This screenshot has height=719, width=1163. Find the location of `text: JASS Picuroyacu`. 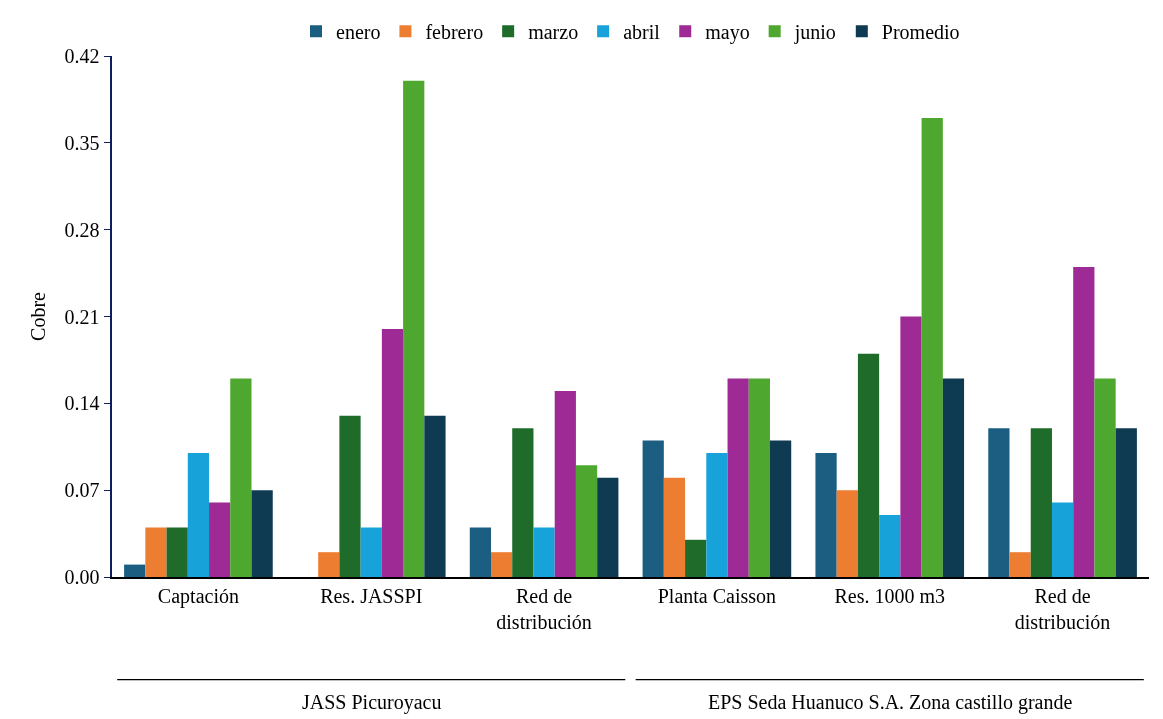

text: JASS Picuroyacu is located at coordinates (372, 702).